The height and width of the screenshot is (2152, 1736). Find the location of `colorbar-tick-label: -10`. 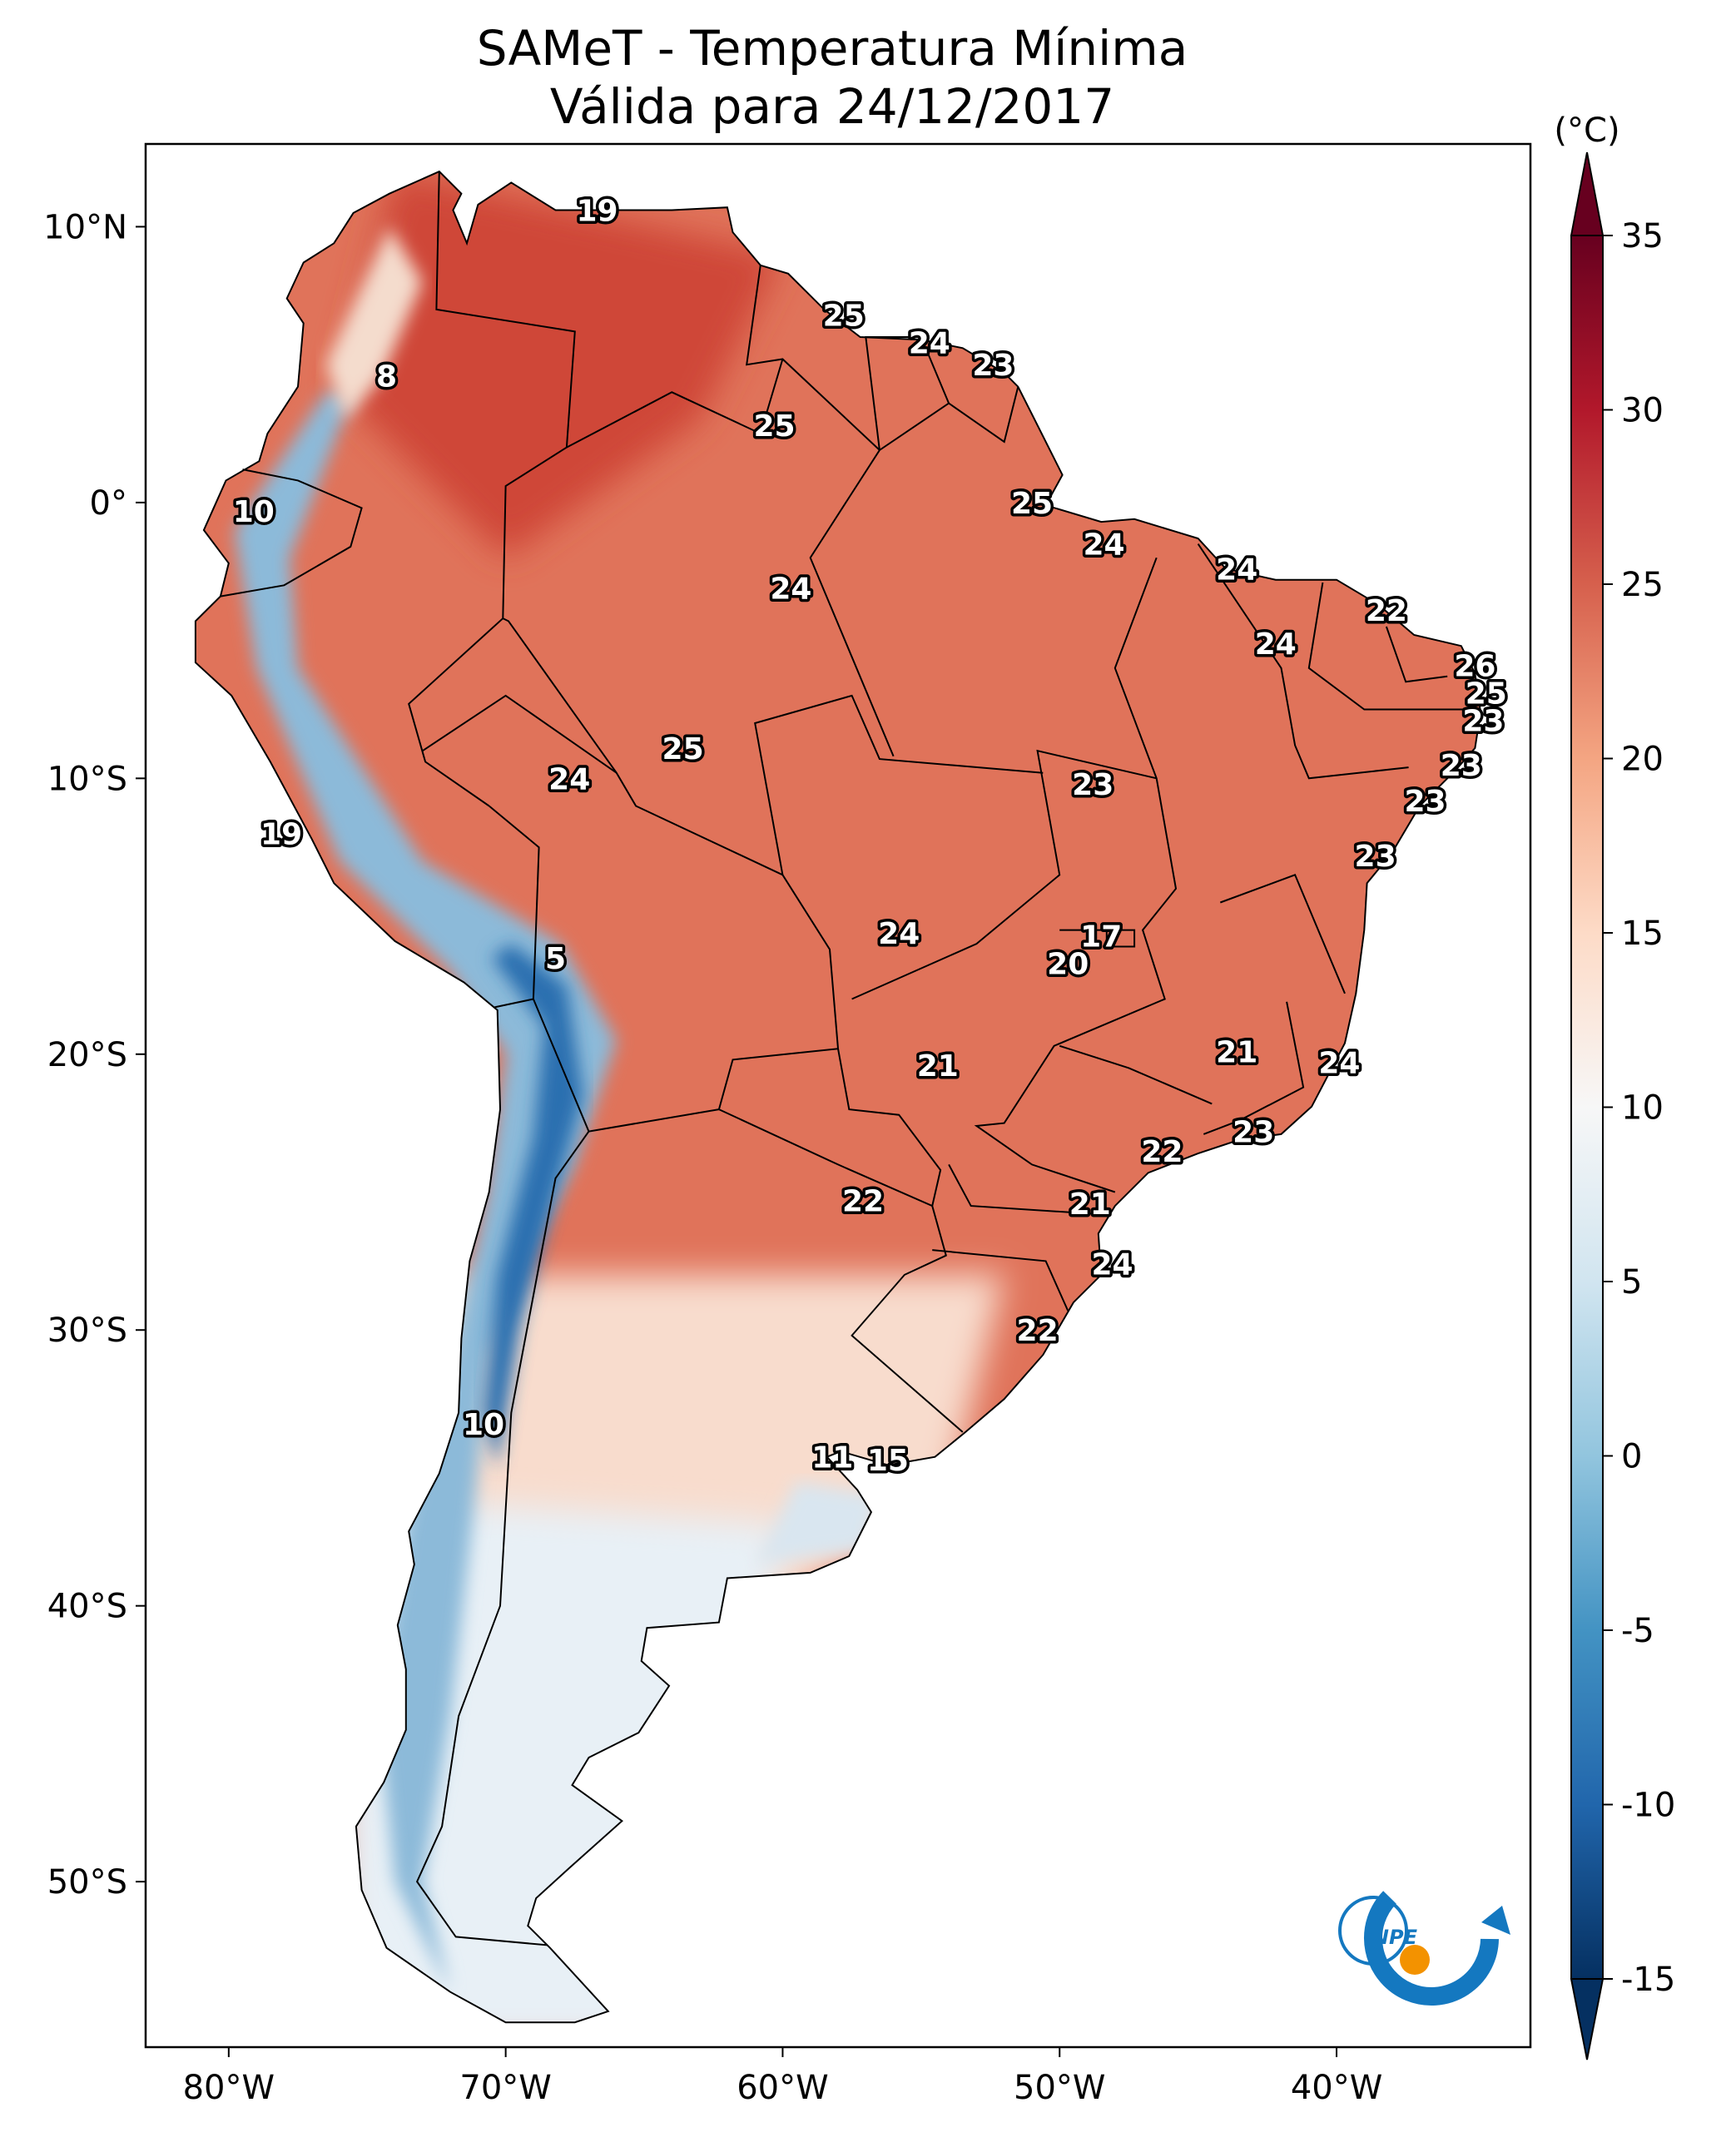

colorbar-tick-label: -10 is located at coordinates (1648, 1806).